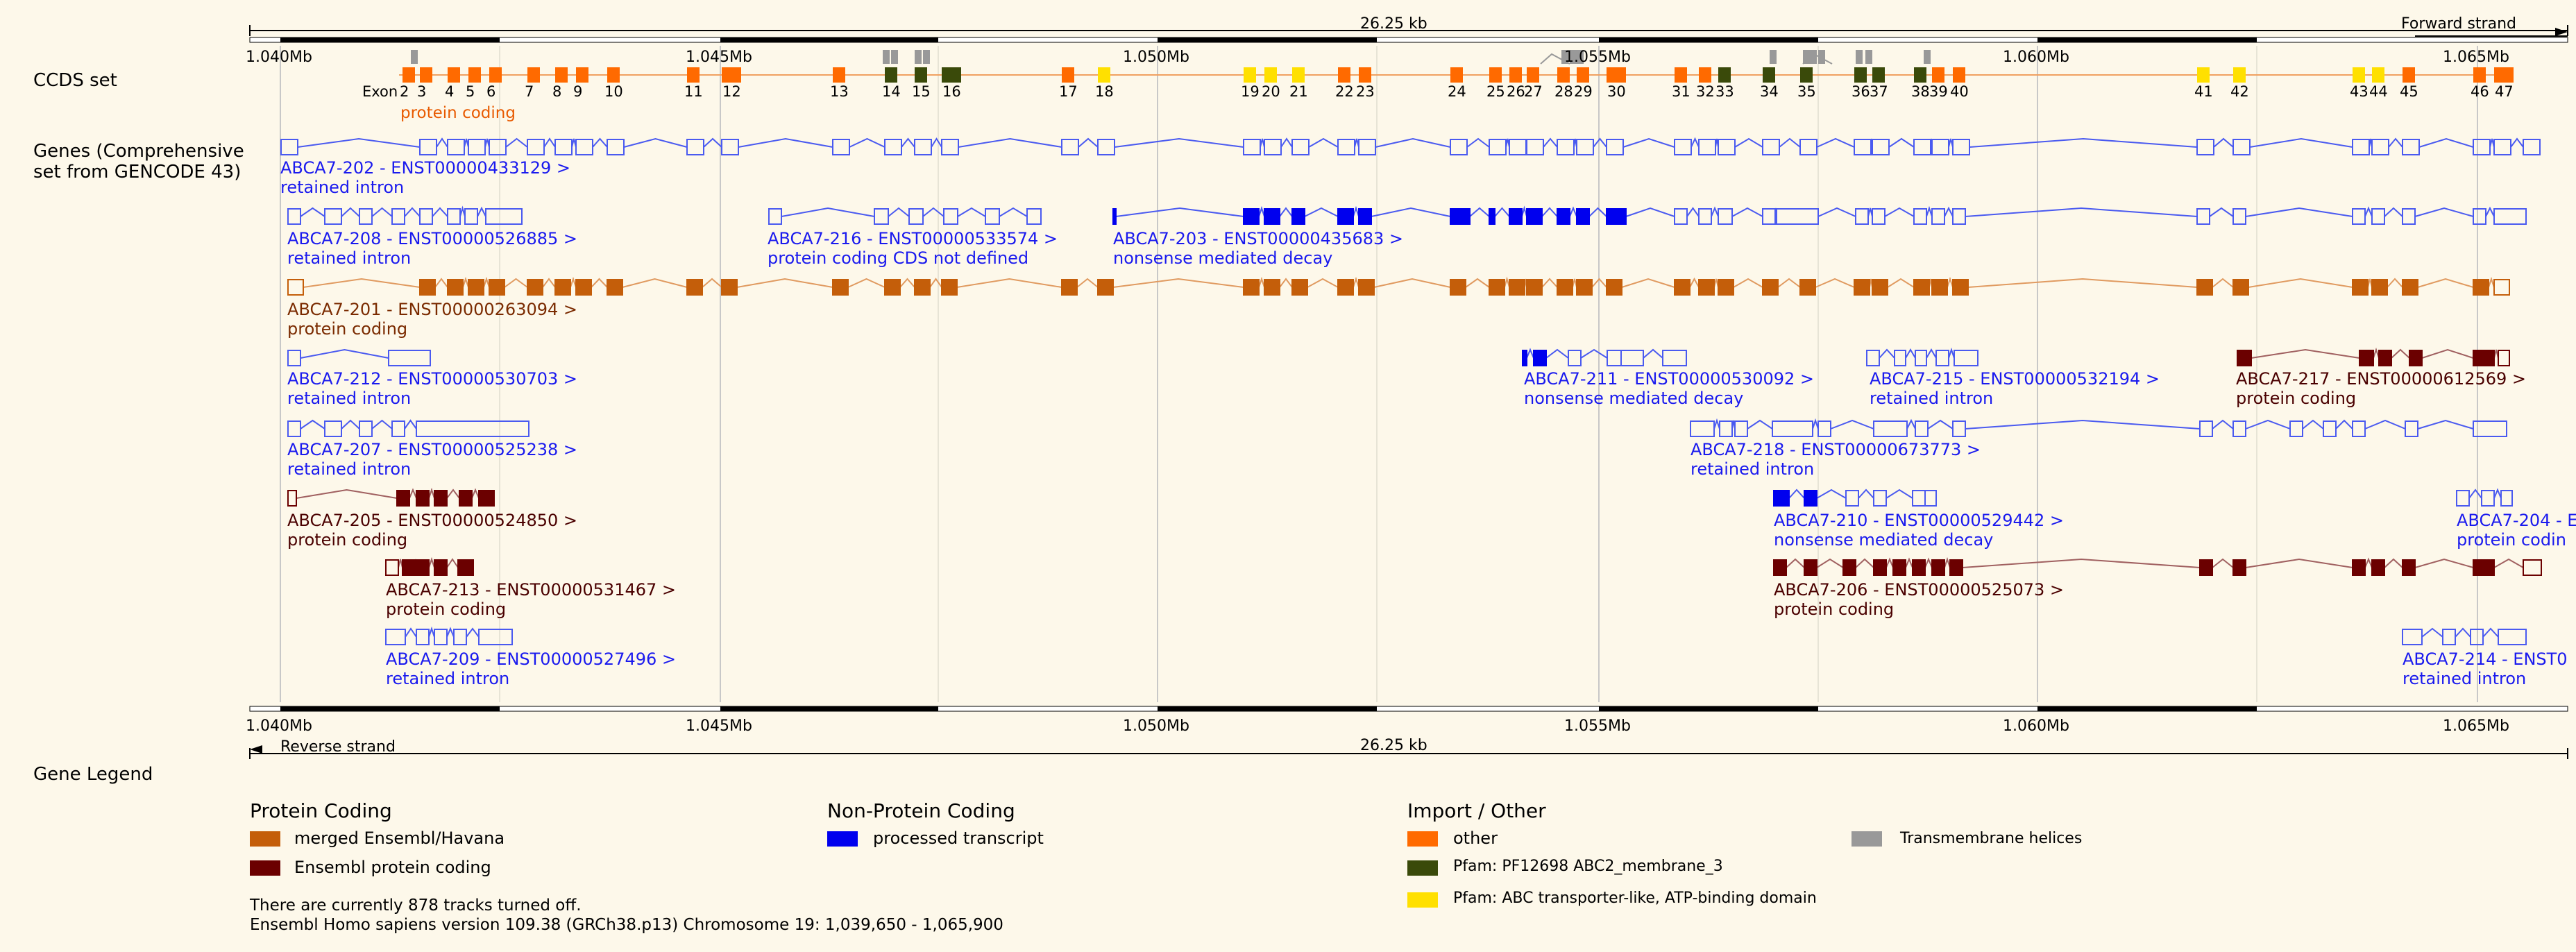 Image resolution: width=2576 pixels, height=952 pixels. What do you see at coordinates (458, 113) in the screenshot?
I see `ccds-biotype: protein coding` at bounding box center [458, 113].